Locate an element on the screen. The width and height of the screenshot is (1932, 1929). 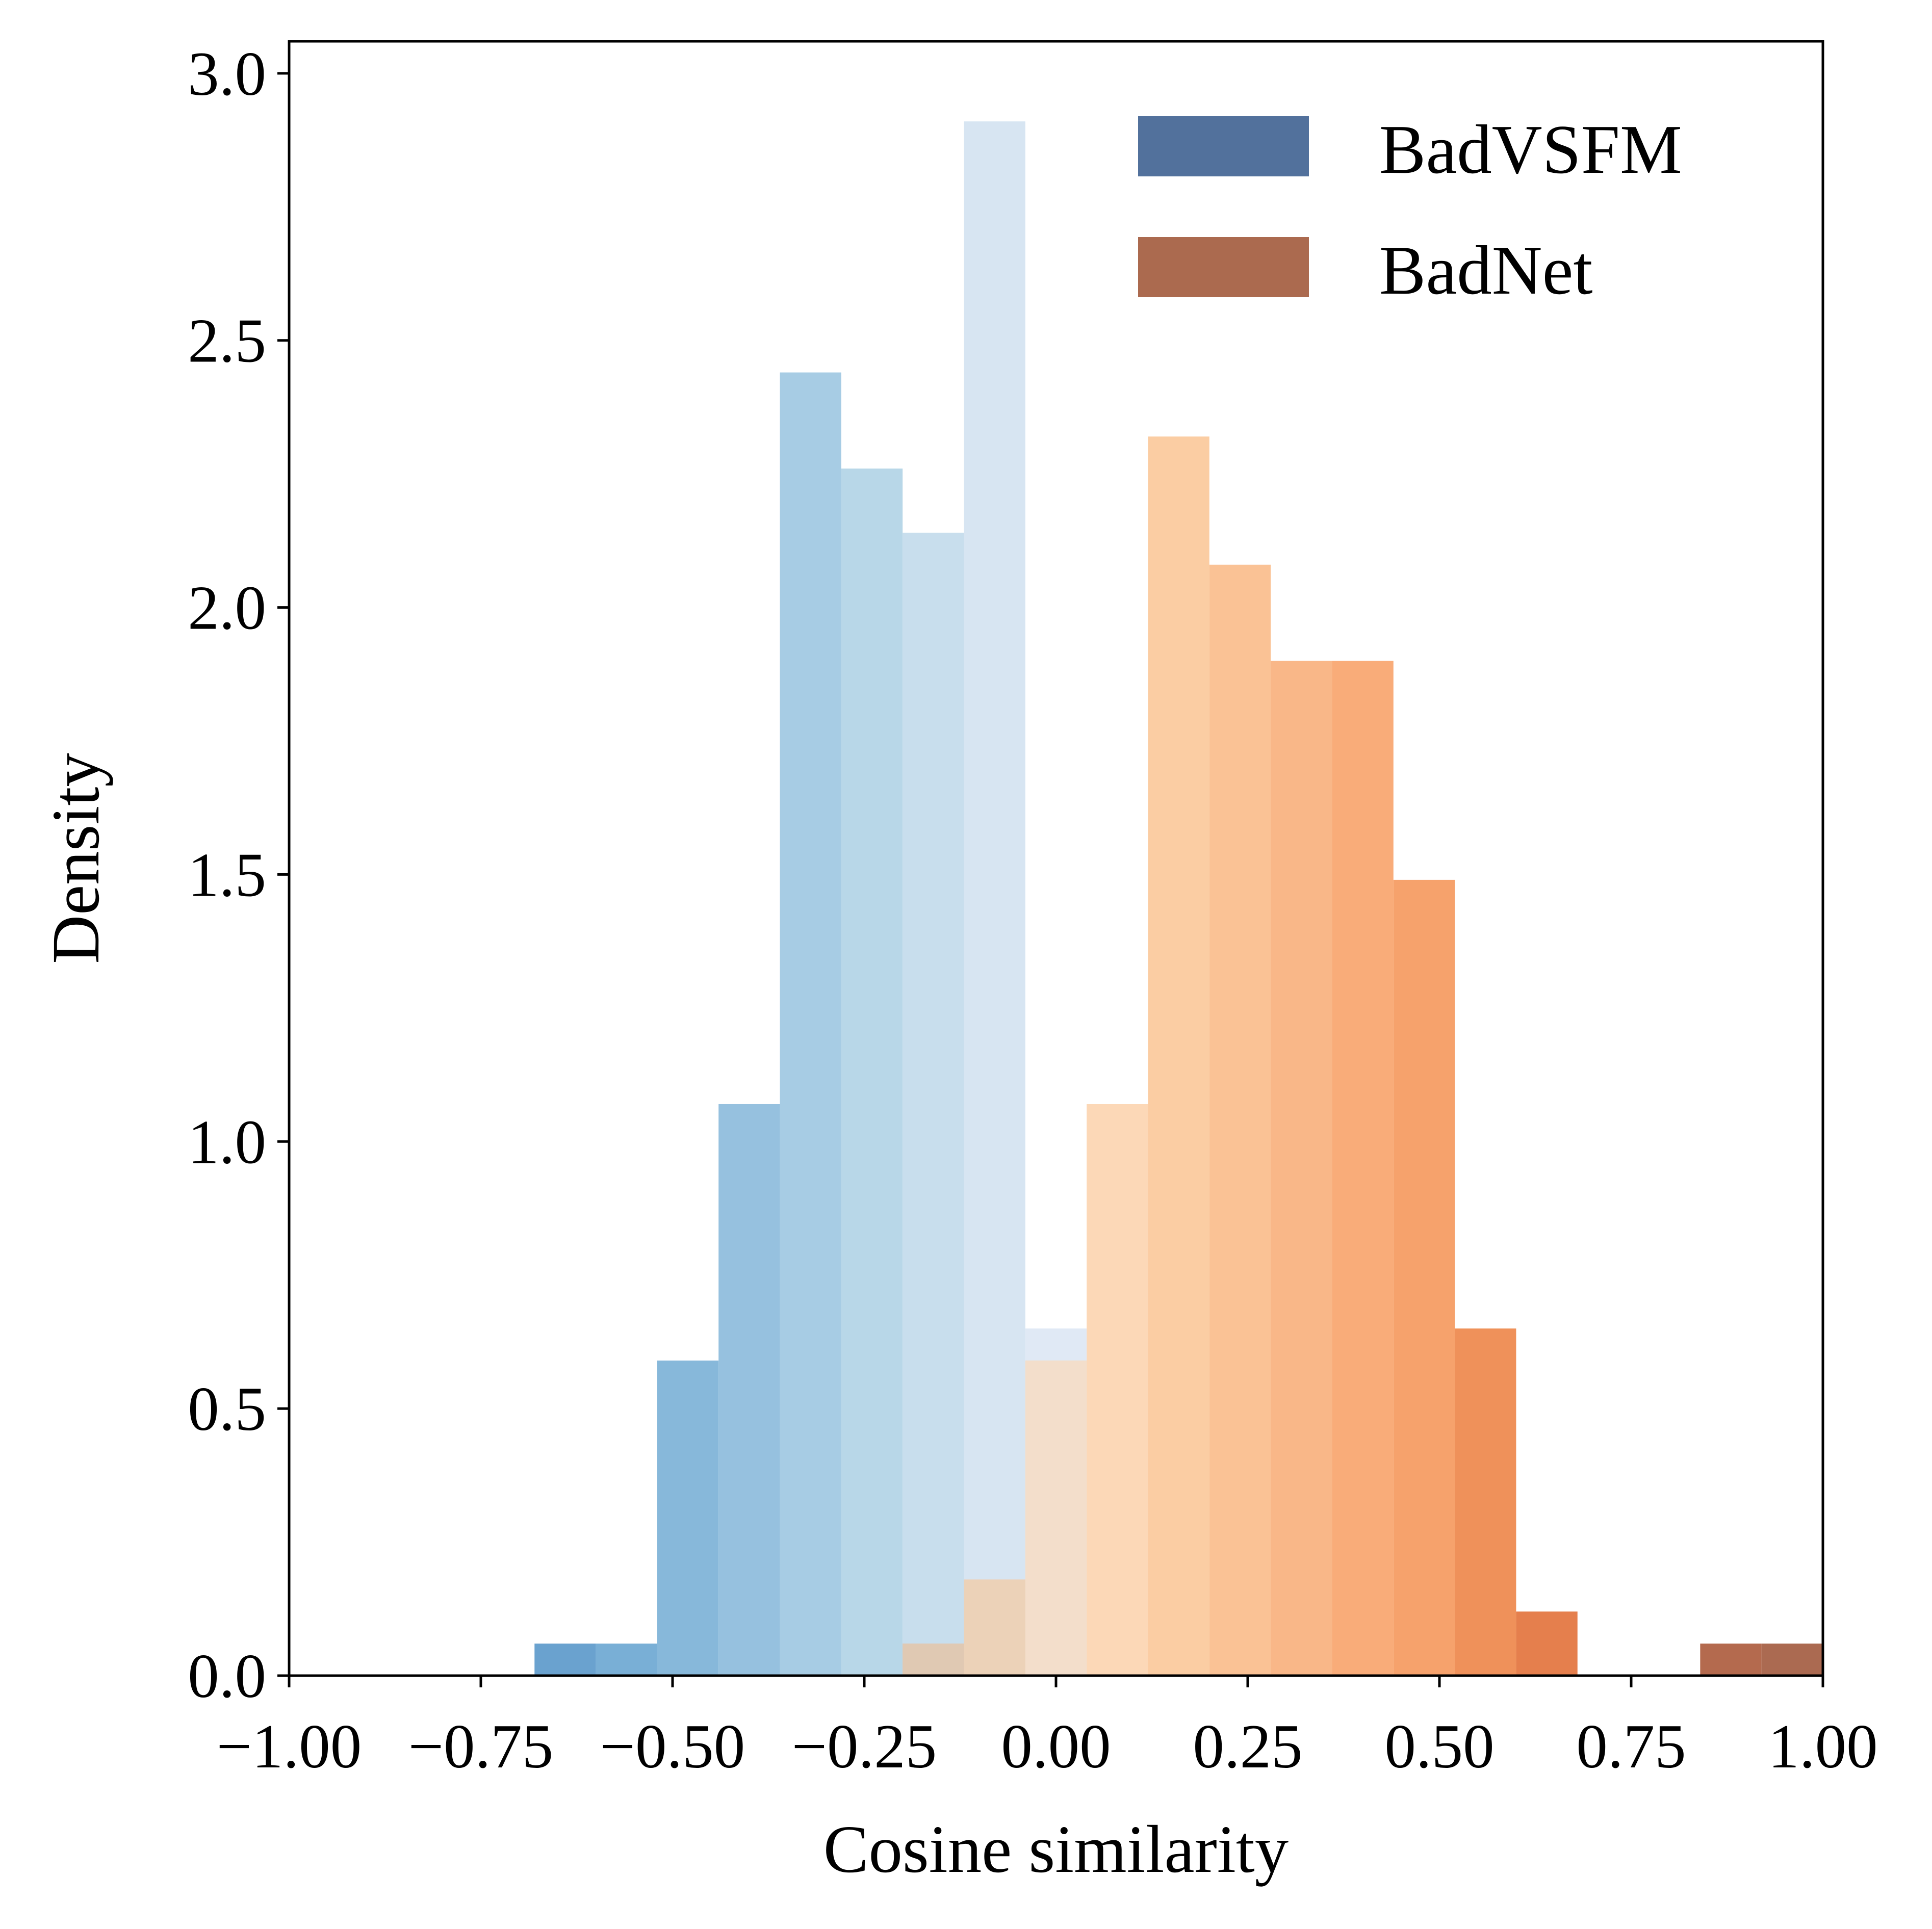
y-tick-label: 0.5 is located at coordinates (227, 1409).